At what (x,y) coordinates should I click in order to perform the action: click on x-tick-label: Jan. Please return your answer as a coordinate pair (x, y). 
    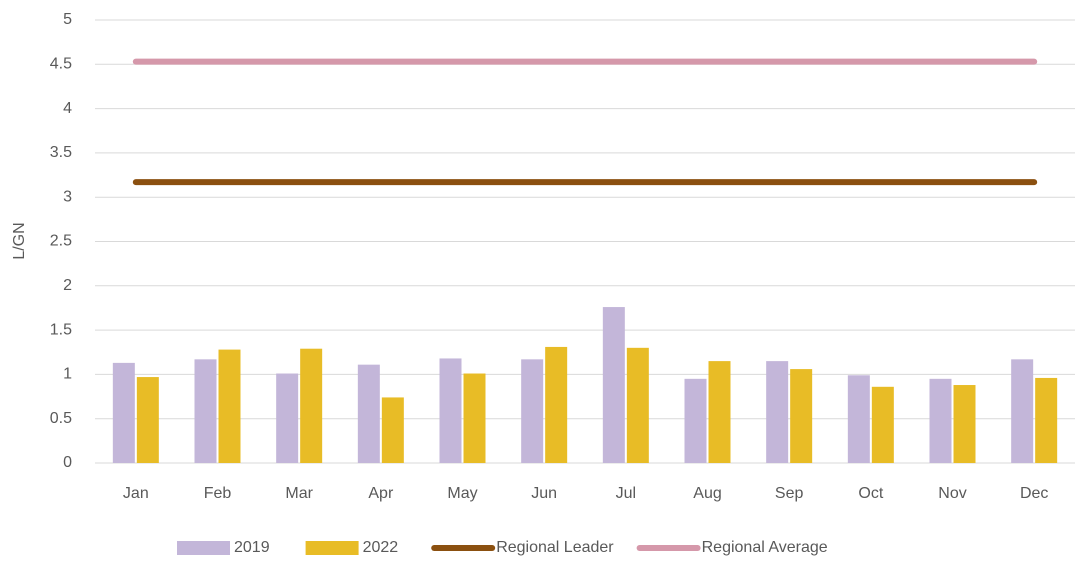
    Looking at the image, I should click on (136, 493).